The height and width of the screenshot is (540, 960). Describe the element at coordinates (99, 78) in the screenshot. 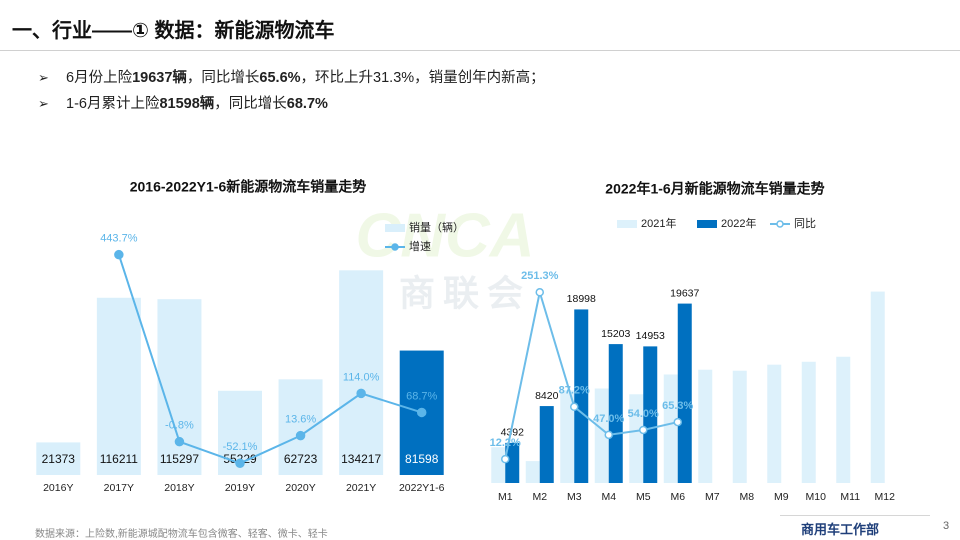

I see `bullet-run: 6月份上险` at that location.